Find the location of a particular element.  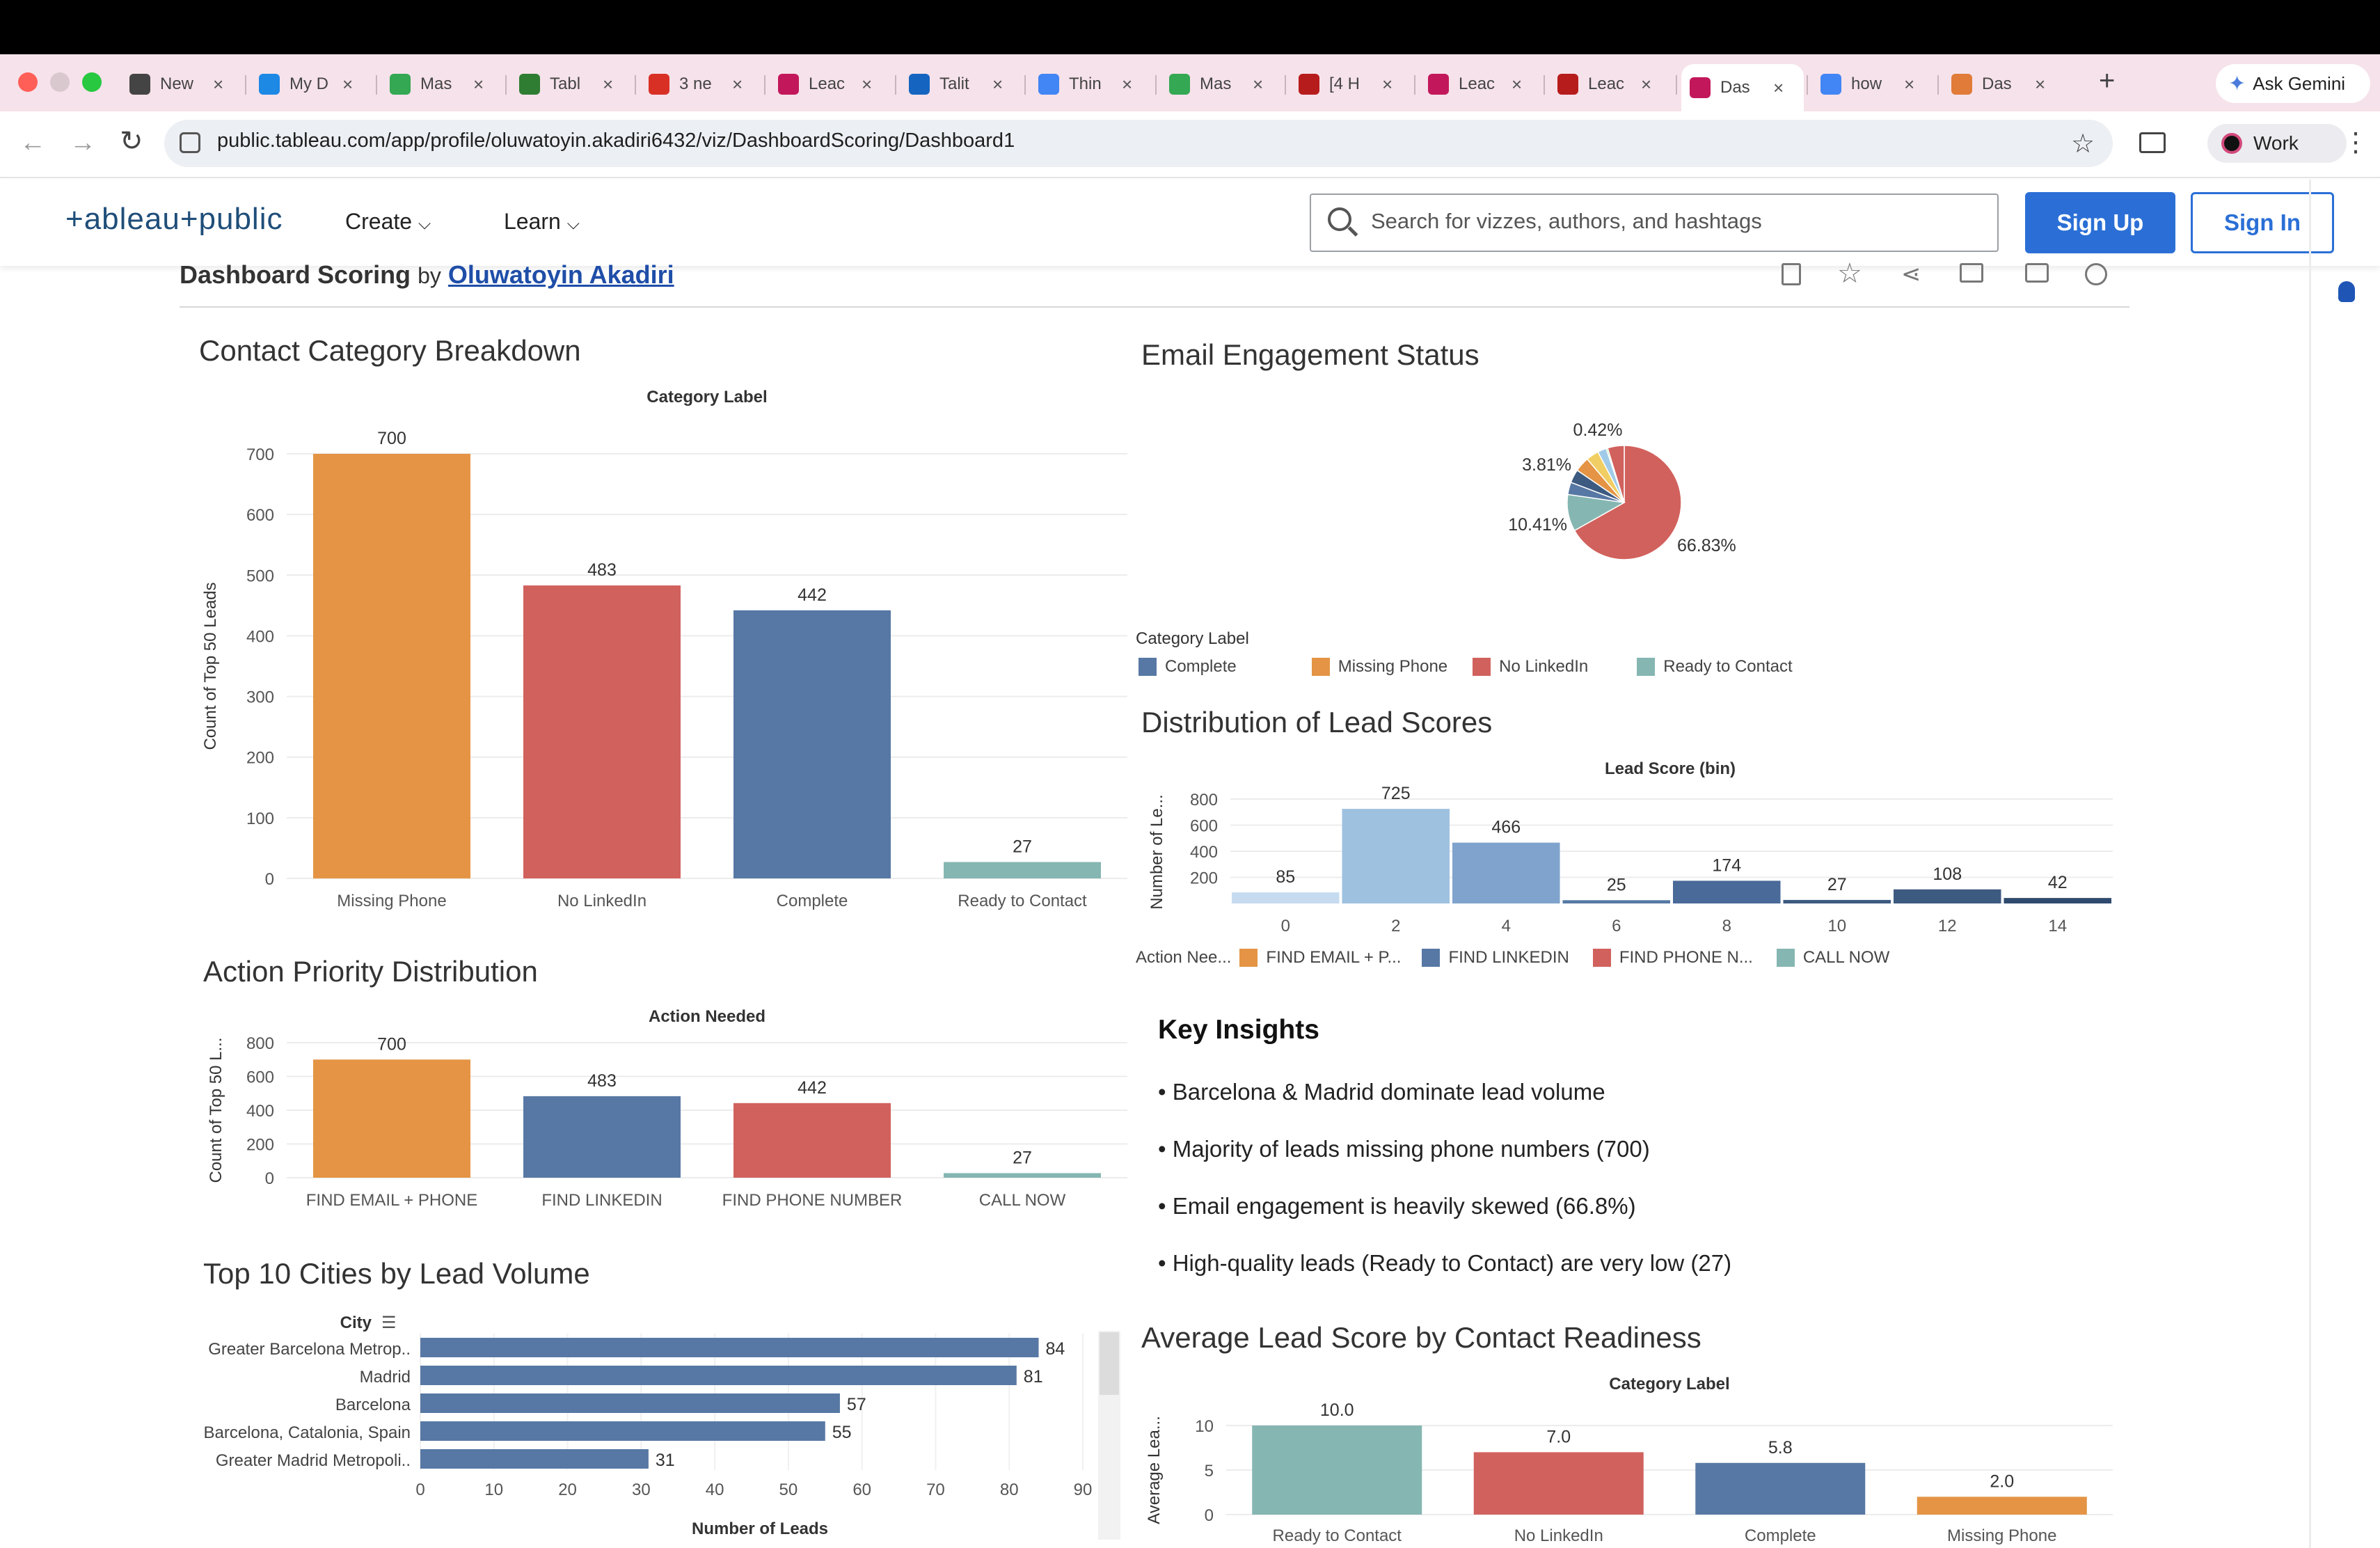

tab-search-icon is located at coordinates (2152, 142).